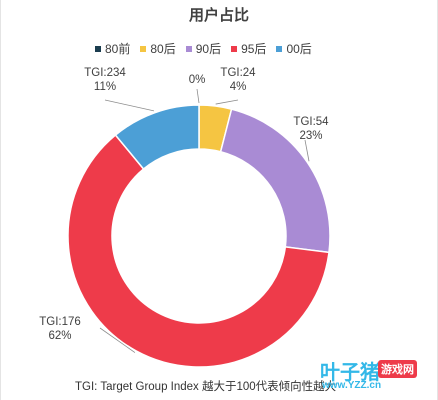 This screenshot has height=400, width=438. I want to click on legend-label-80前: 80前, so click(118, 49).